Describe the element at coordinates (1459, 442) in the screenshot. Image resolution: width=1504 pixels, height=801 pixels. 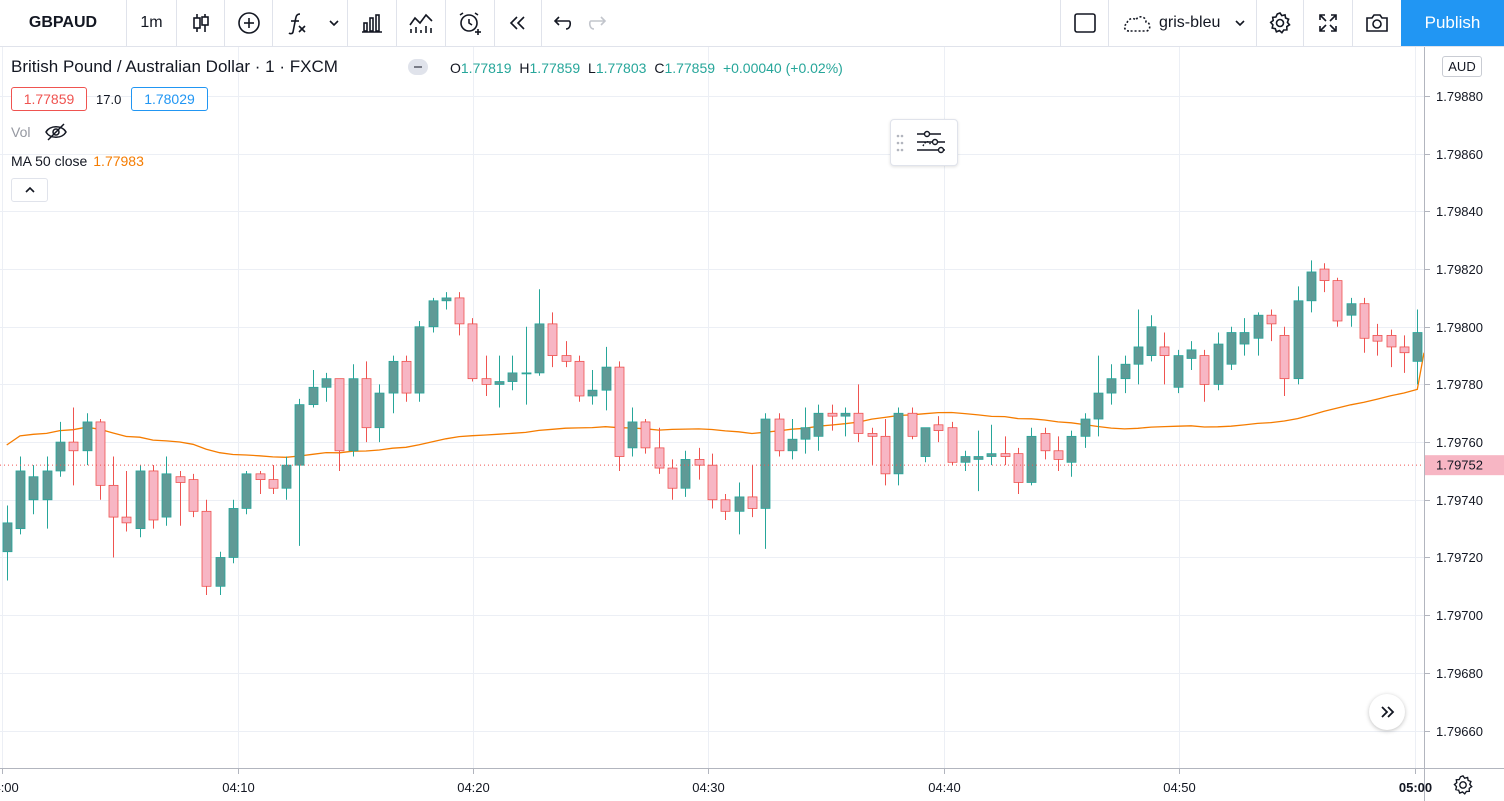
I see `price-tick-label: 1.79760` at that location.